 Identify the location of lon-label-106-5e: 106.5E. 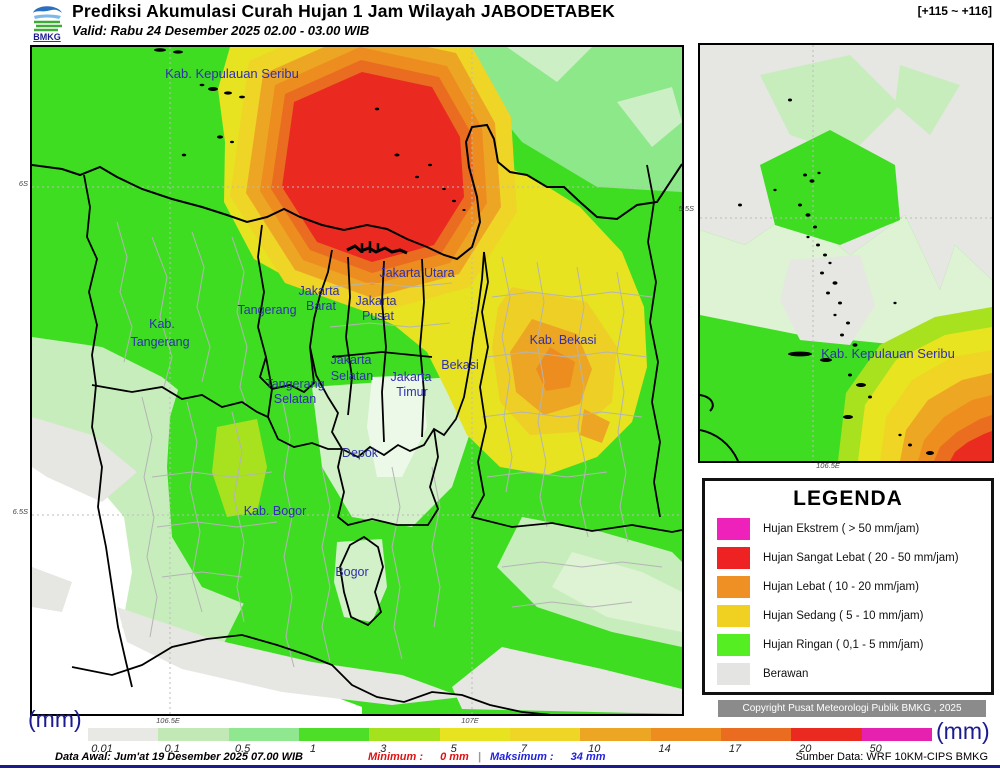
(168, 720).